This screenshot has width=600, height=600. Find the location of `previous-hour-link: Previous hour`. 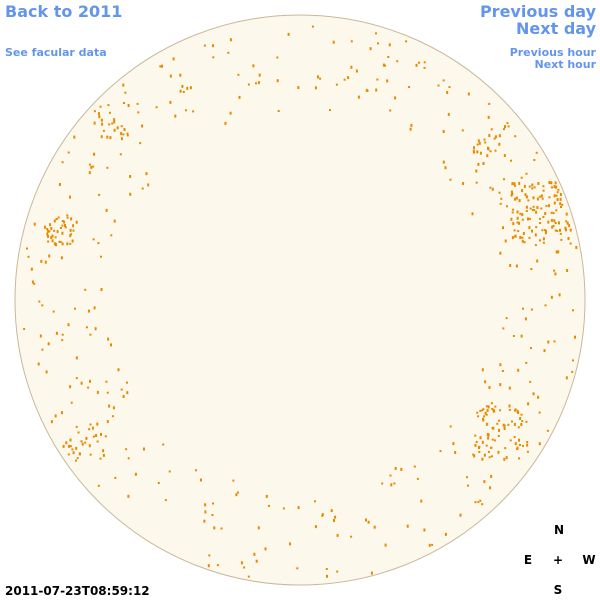

previous-hour-link: Previous hour is located at coordinates (553, 52).